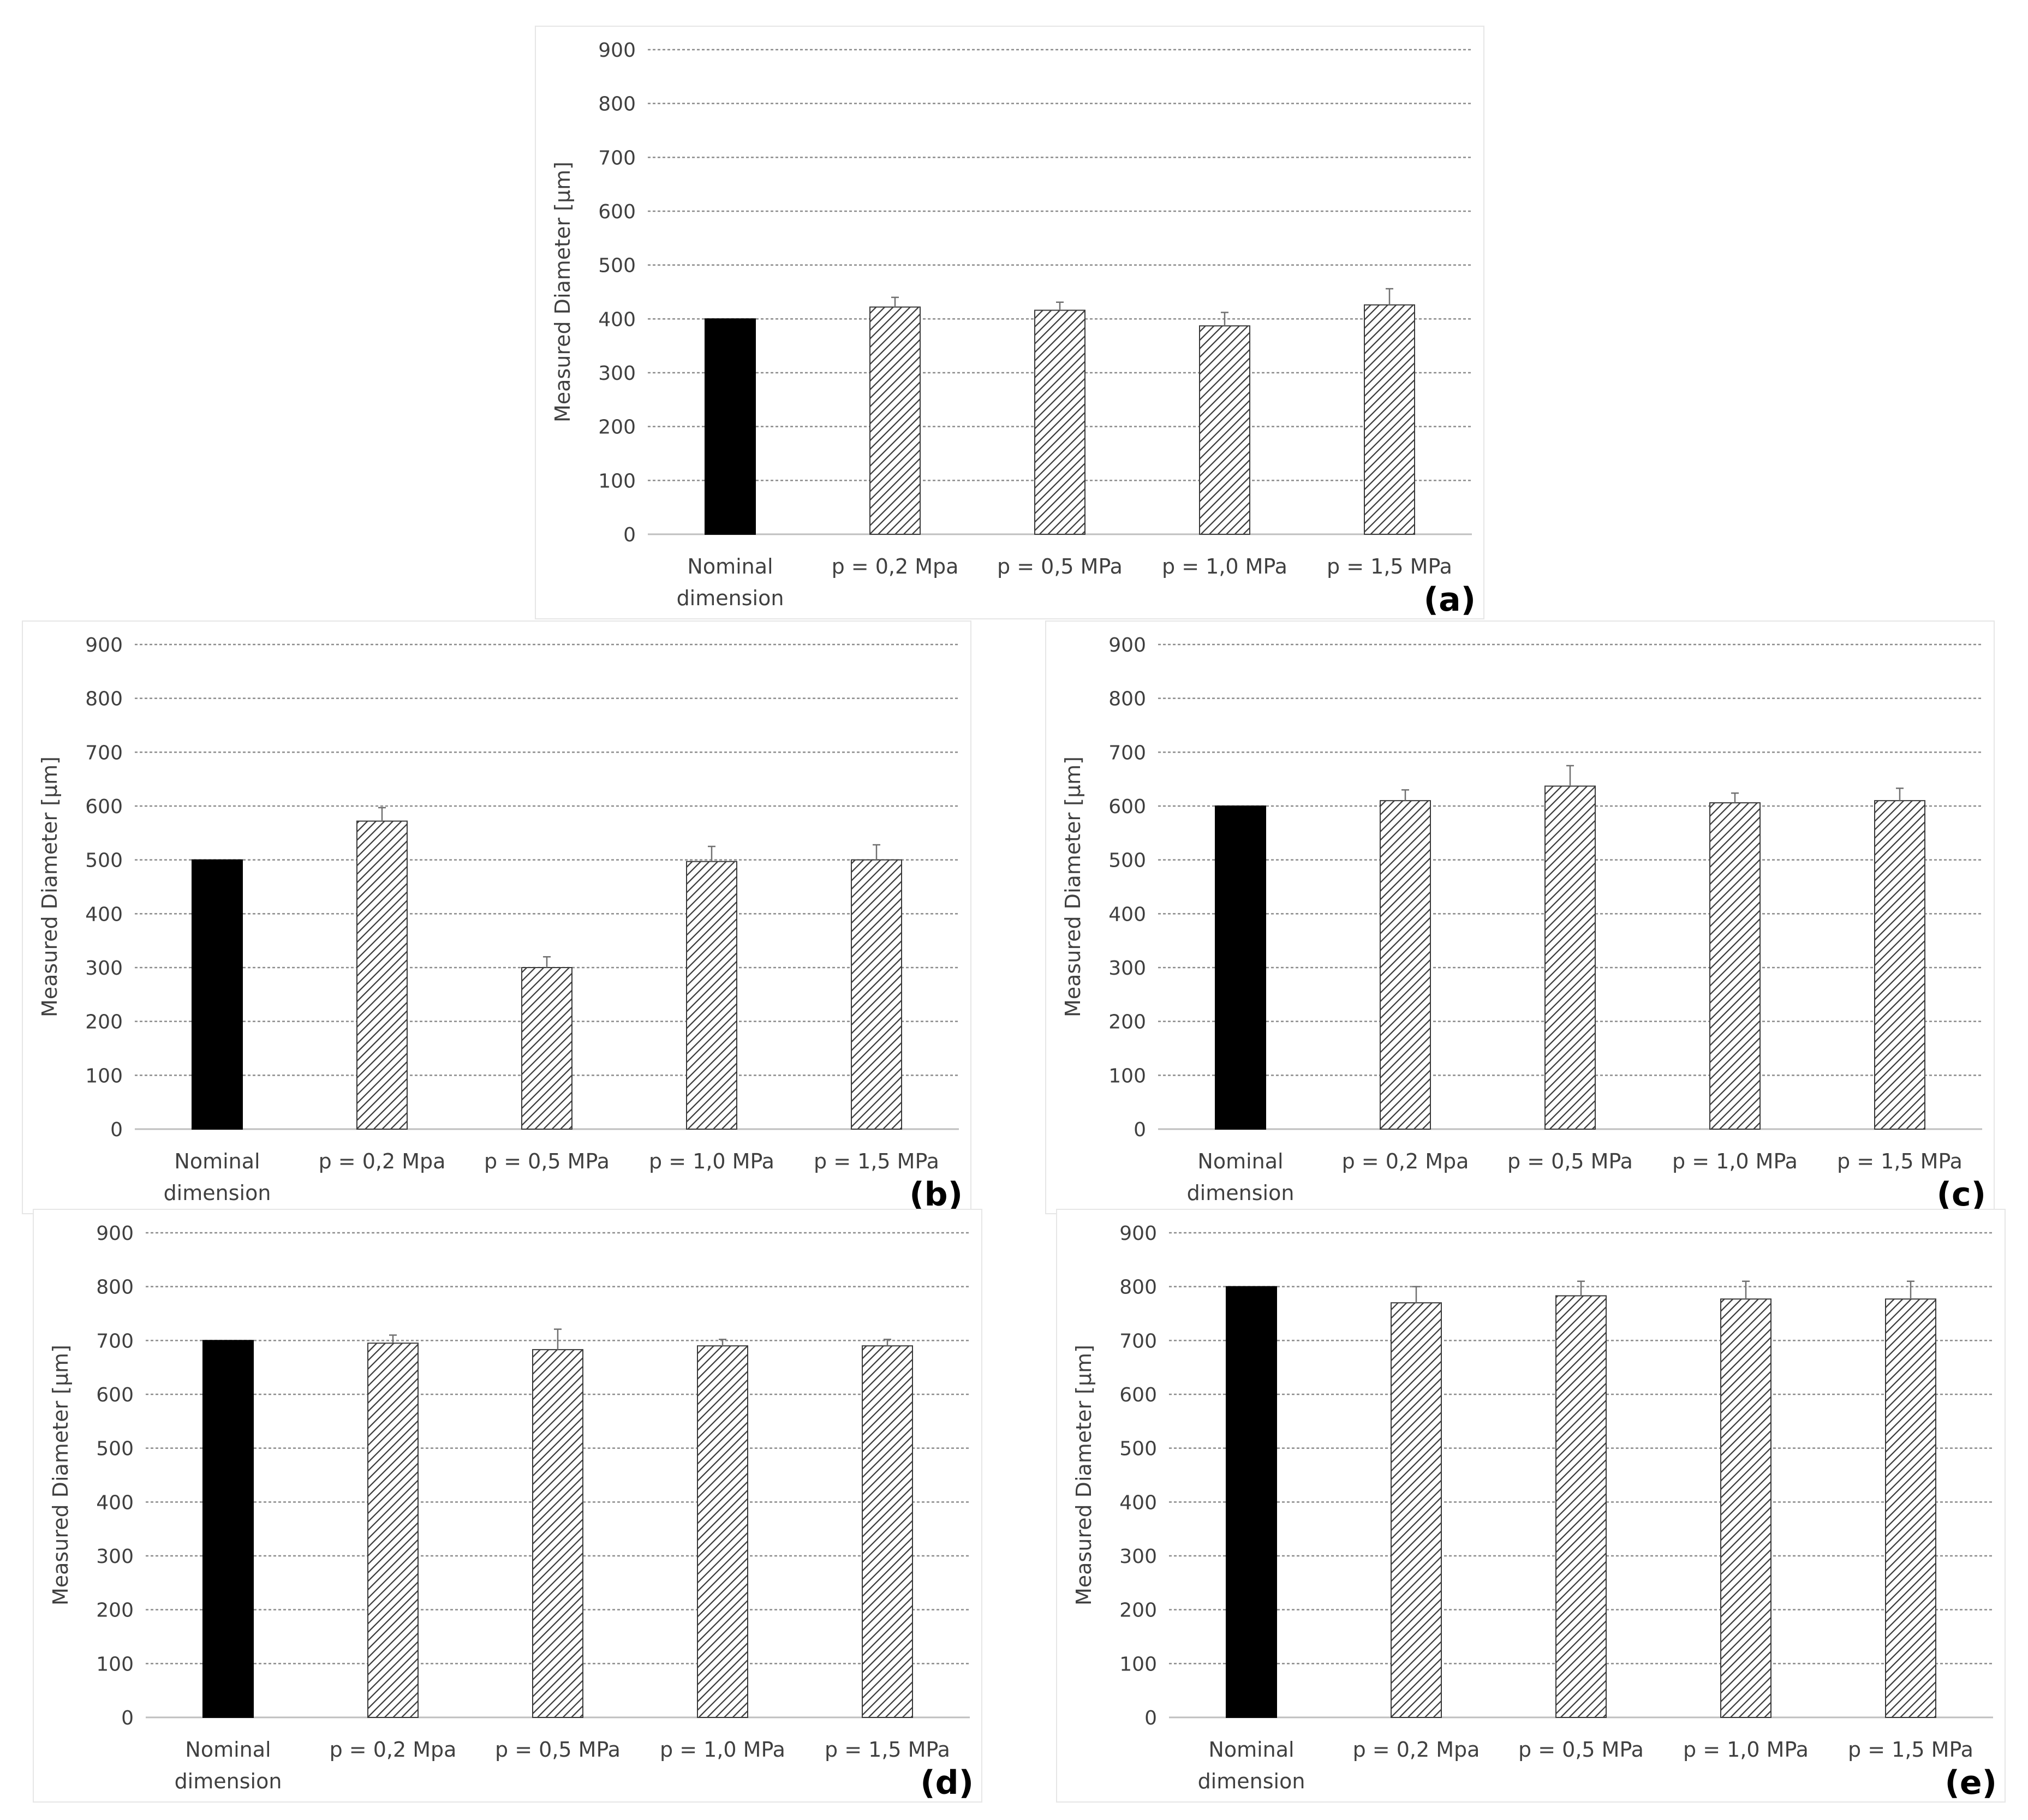 The height and width of the screenshot is (1820, 2028). I want to click on panel-label: (a), so click(1450, 600).